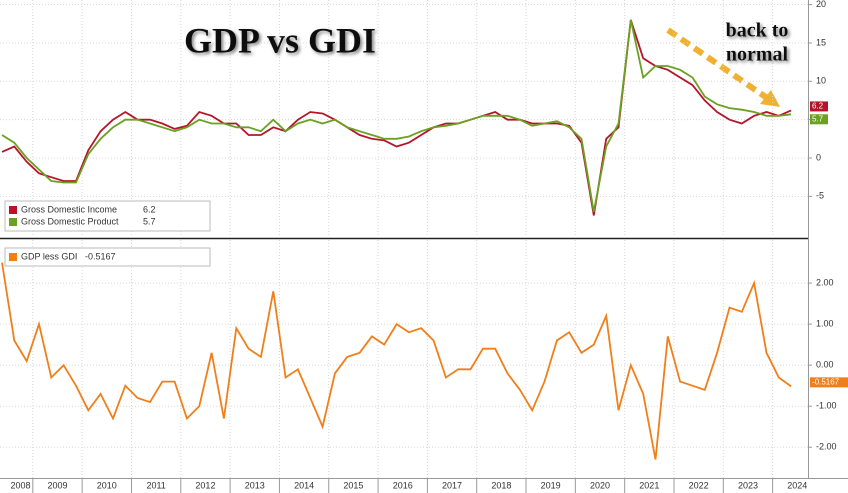 Image resolution: width=848 pixels, height=493 pixels. Describe the element at coordinates (205, 485) in the screenshot. I see `x-tick-label: 2012` at that location.